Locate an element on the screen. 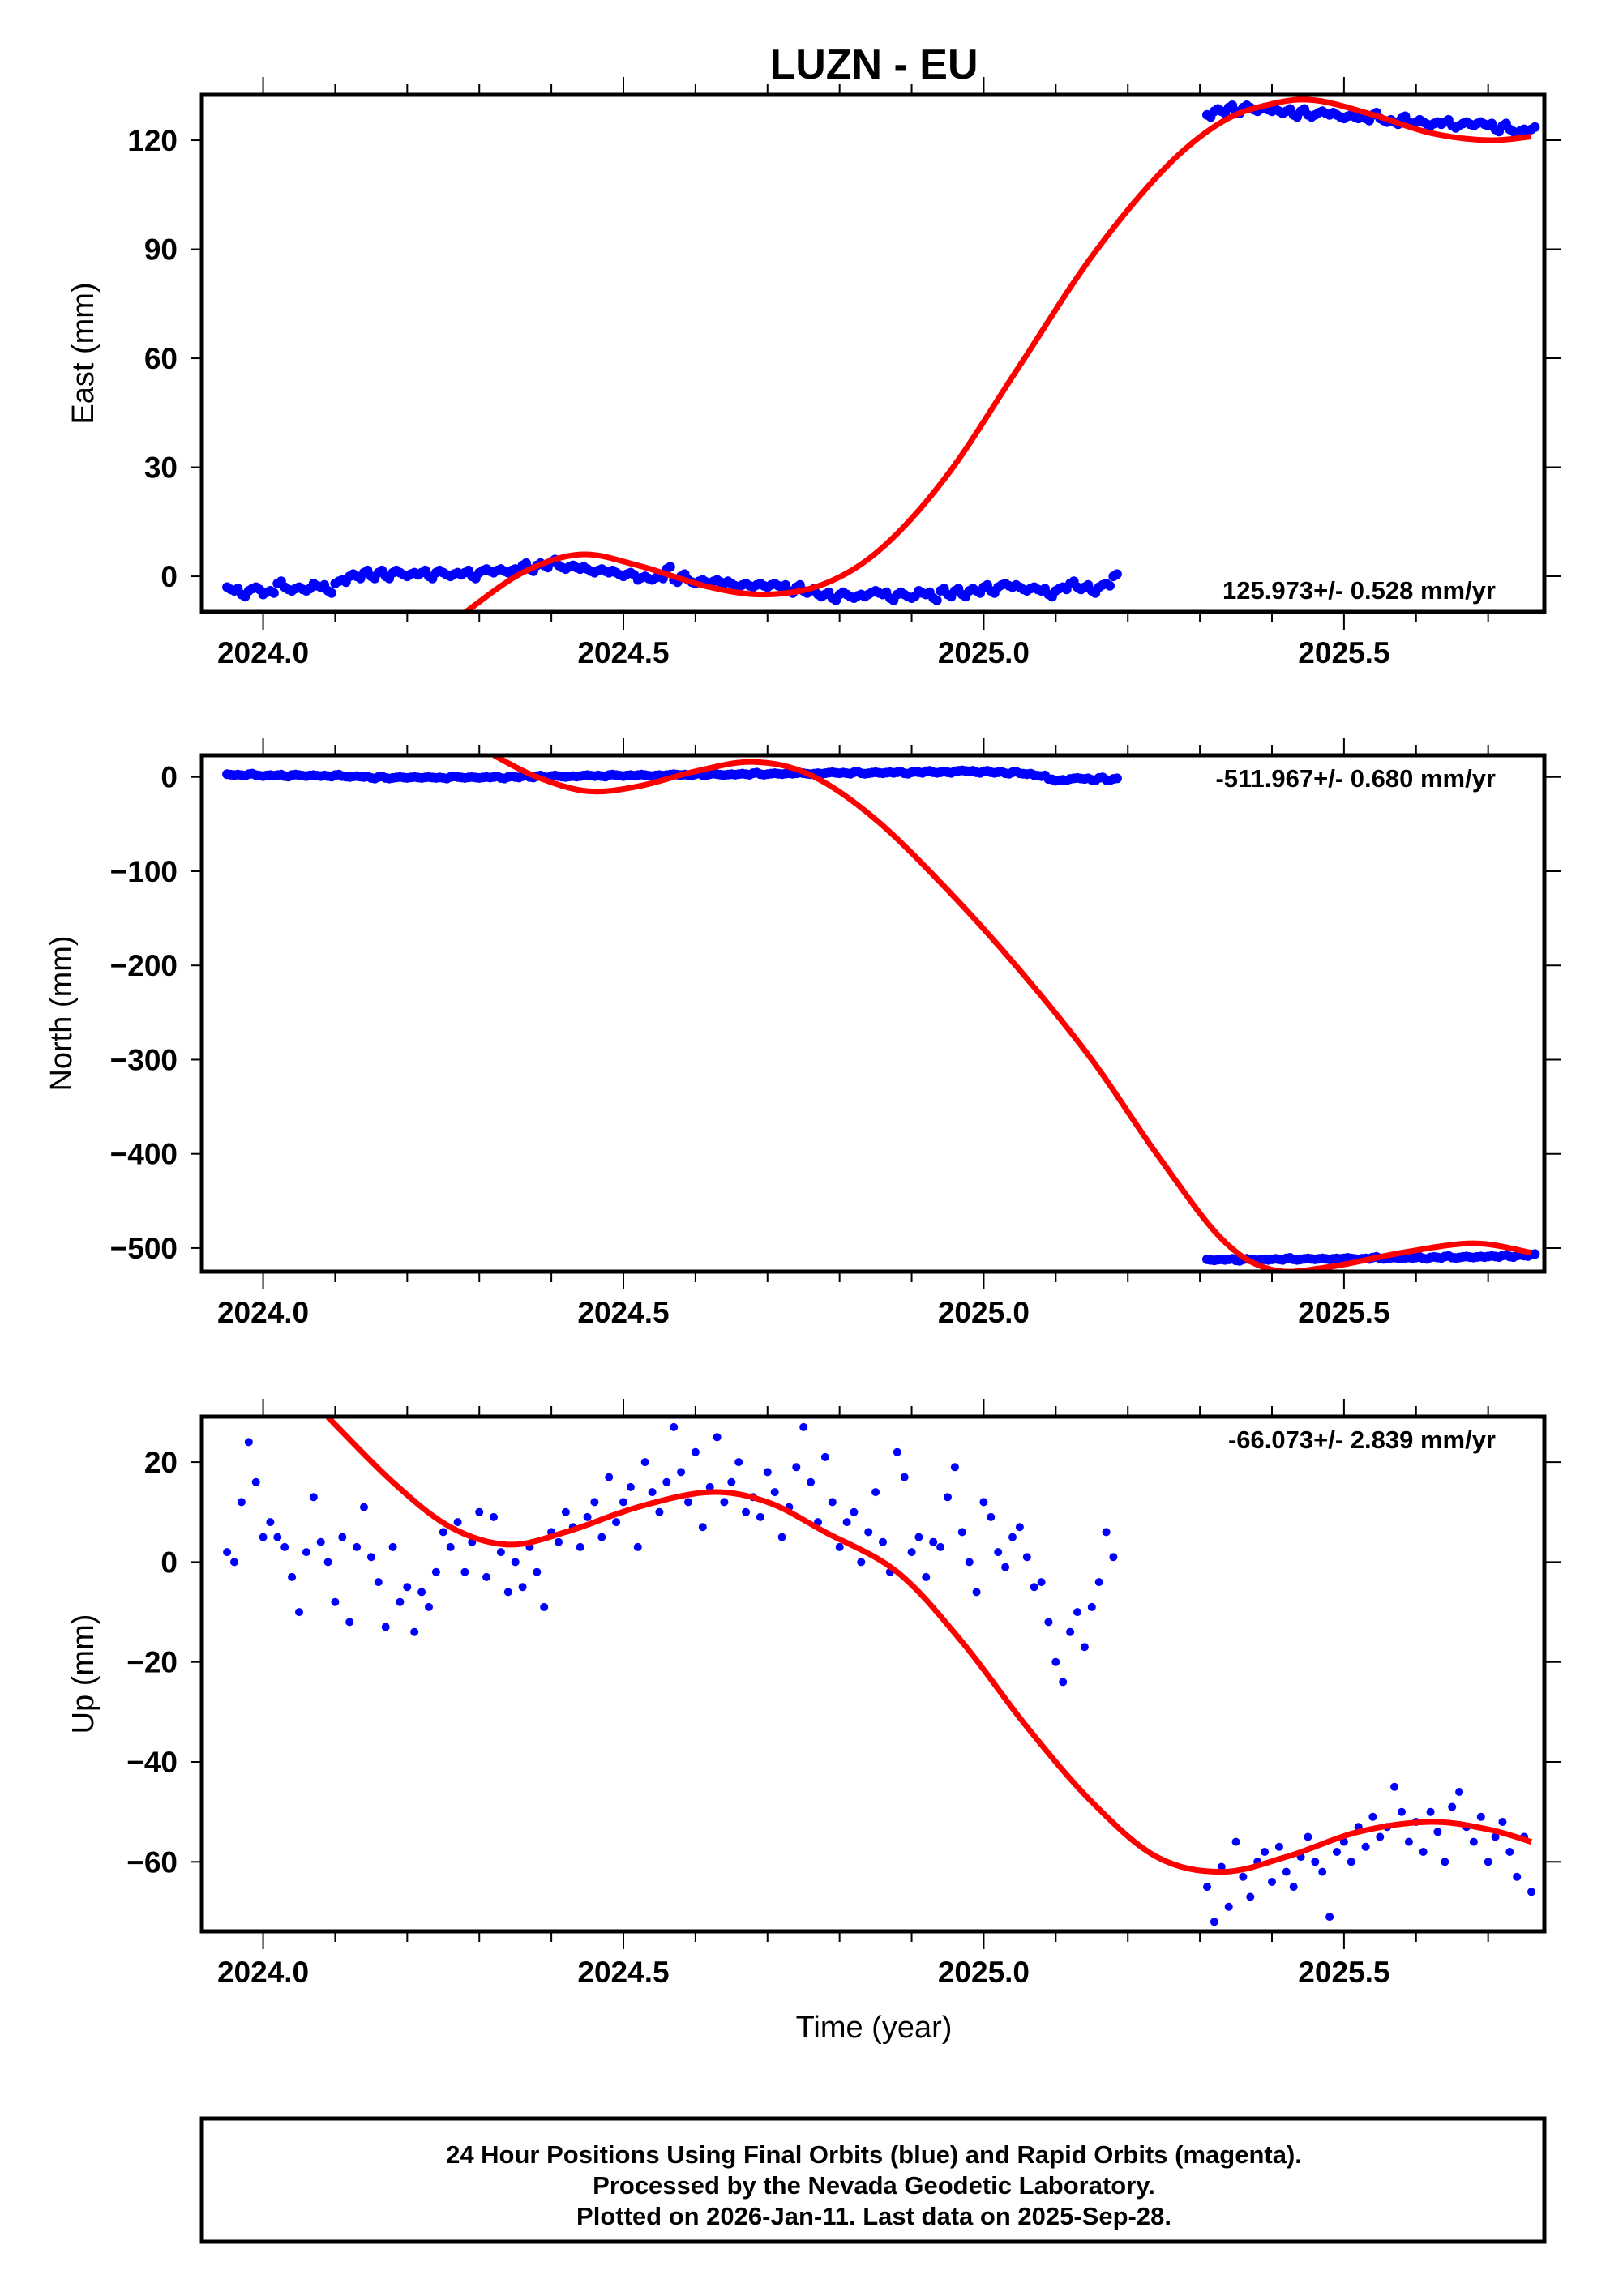 This screenshot has width=1610, height=2296. y-tick-label: 20 is located at coordinates (161, 1462).